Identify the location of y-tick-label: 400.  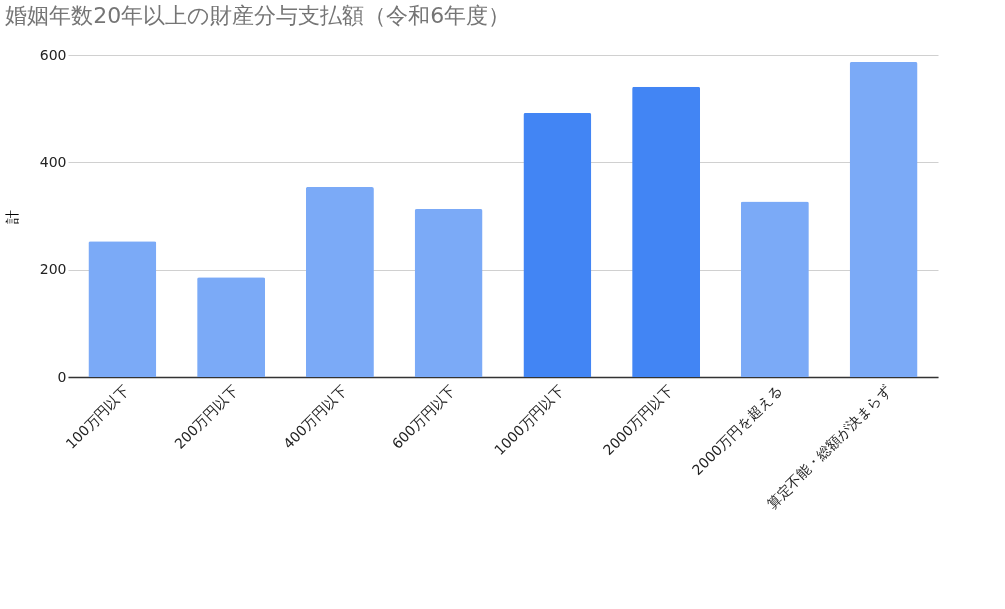
(53, 161).